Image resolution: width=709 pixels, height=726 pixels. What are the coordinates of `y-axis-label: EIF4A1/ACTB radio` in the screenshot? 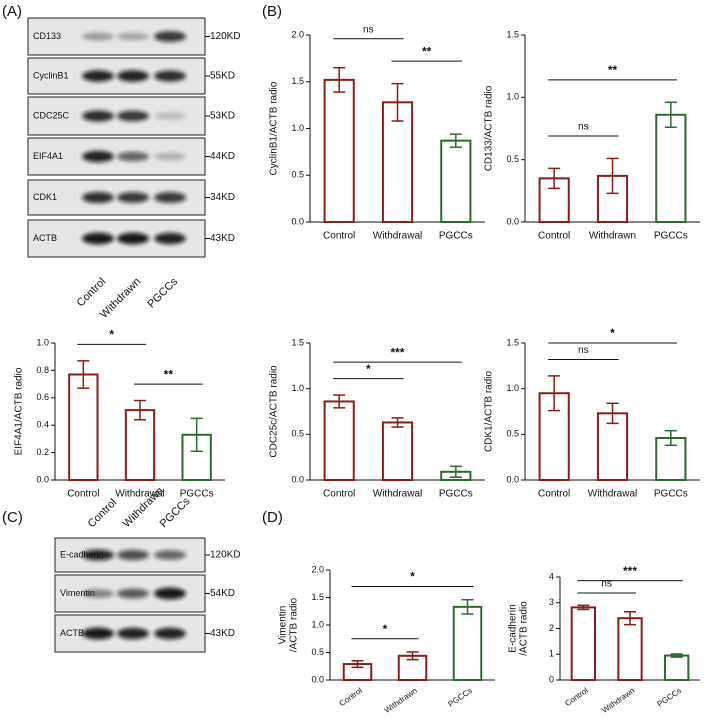 It's located at (19, 411).